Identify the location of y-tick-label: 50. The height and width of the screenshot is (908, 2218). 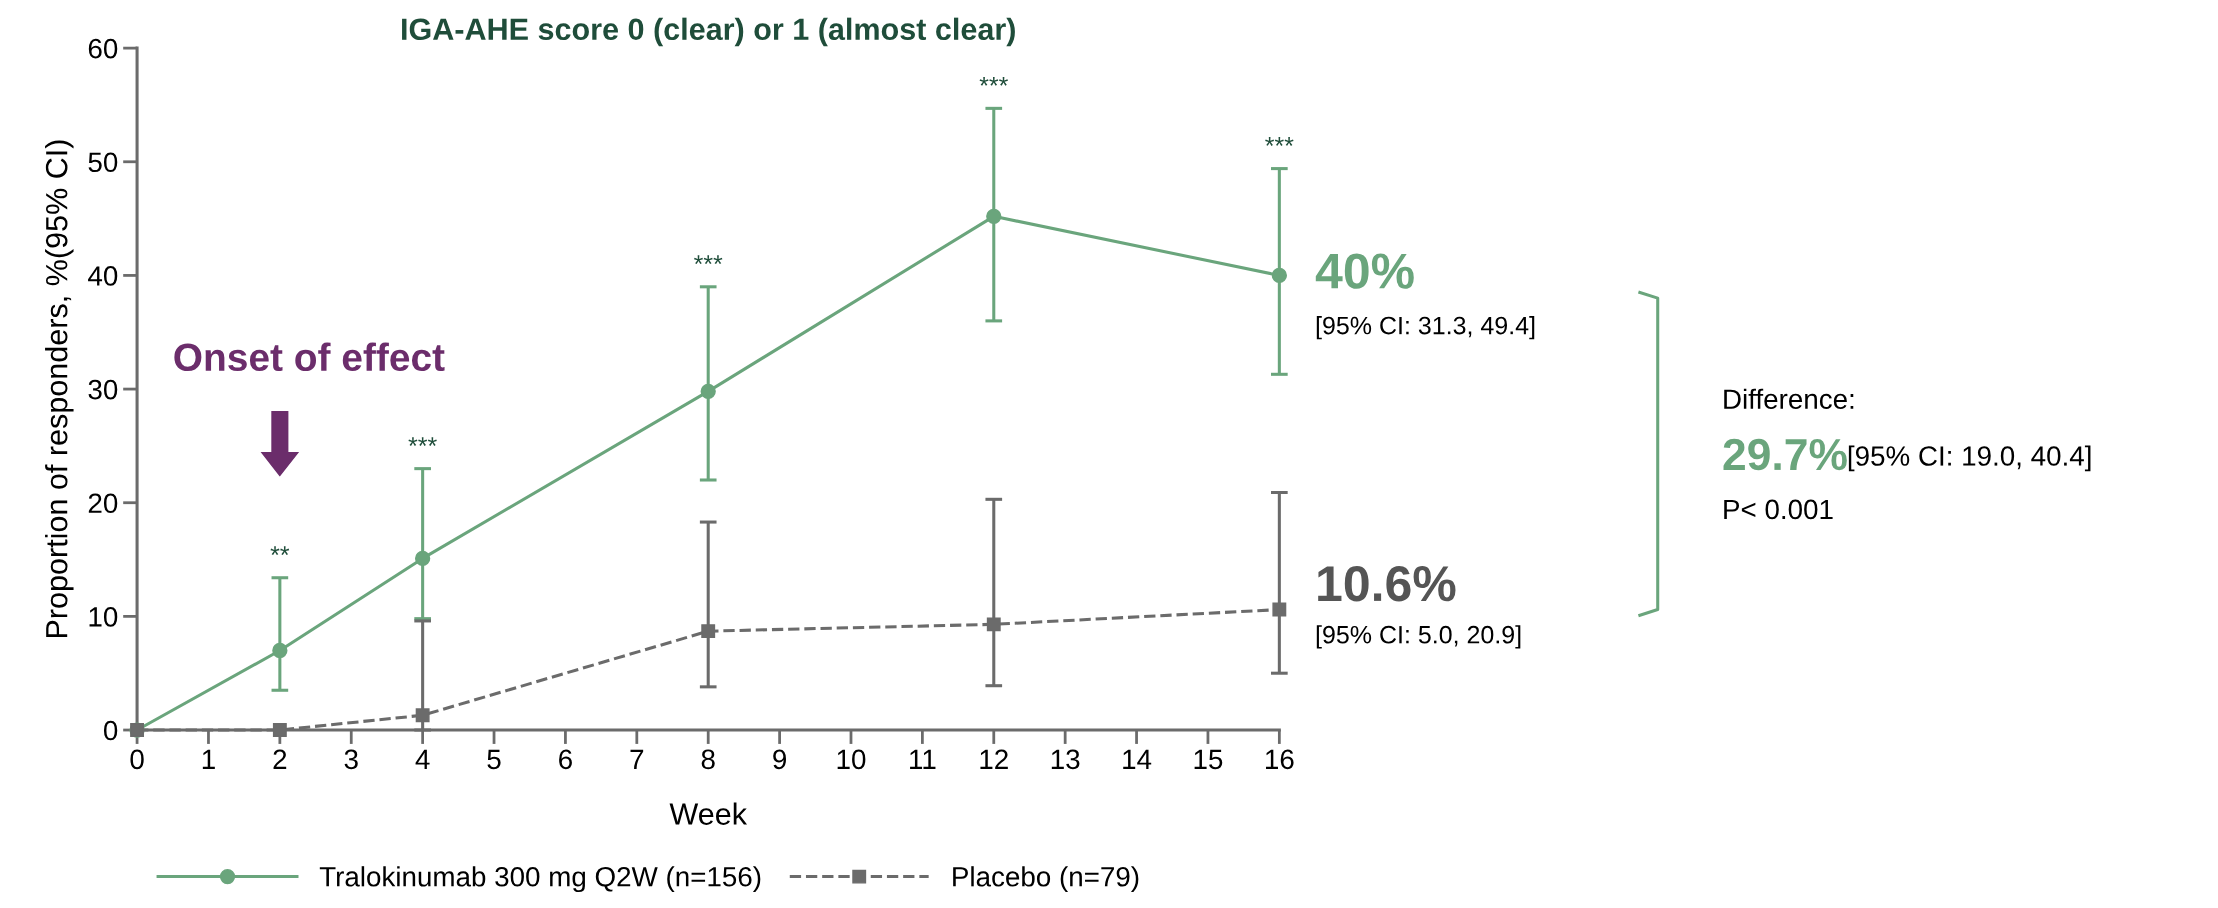
(103, 162).